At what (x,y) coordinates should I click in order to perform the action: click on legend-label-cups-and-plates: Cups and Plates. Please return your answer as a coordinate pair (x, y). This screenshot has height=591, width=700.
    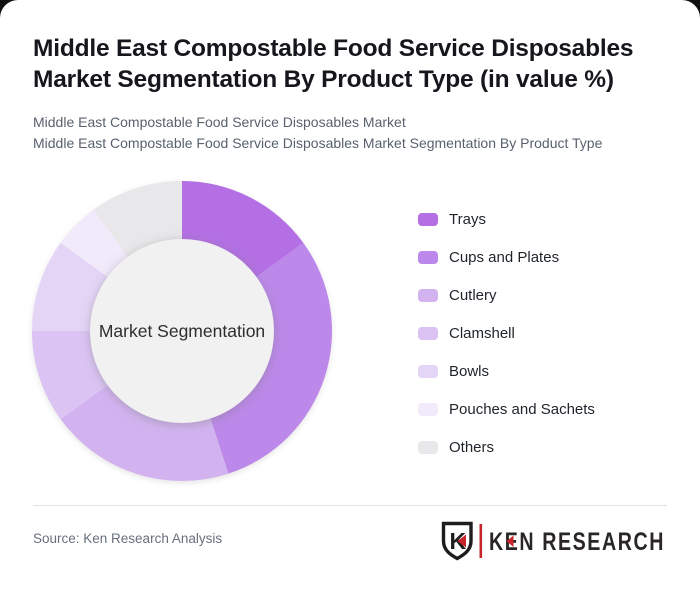
    Looking at the image, I should click on (504, 257).